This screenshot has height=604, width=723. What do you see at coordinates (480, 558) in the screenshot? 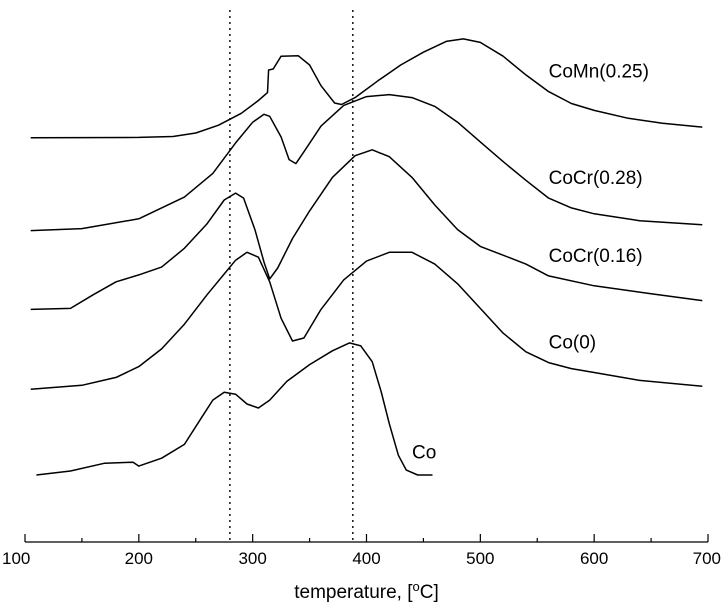
I see `x-tick-label-500: 500` at bounding box center [480, 558].